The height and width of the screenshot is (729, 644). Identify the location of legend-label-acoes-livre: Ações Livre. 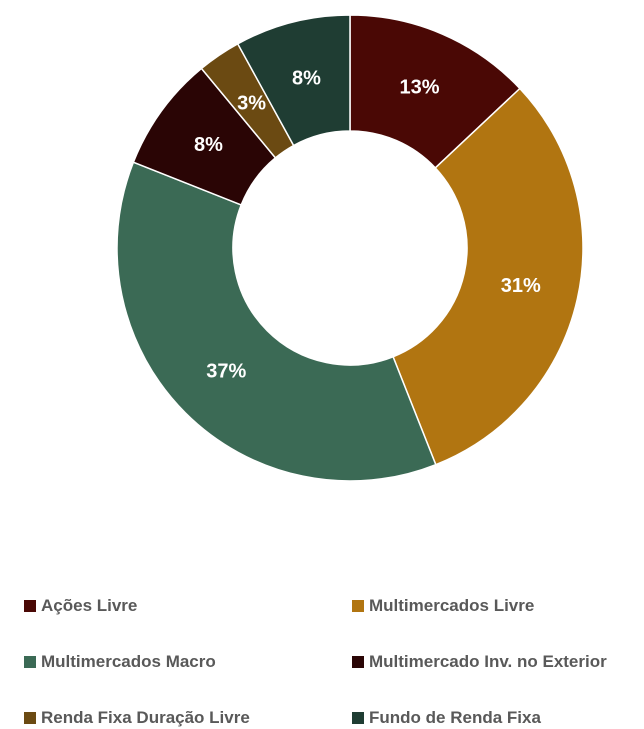
(89, 605).